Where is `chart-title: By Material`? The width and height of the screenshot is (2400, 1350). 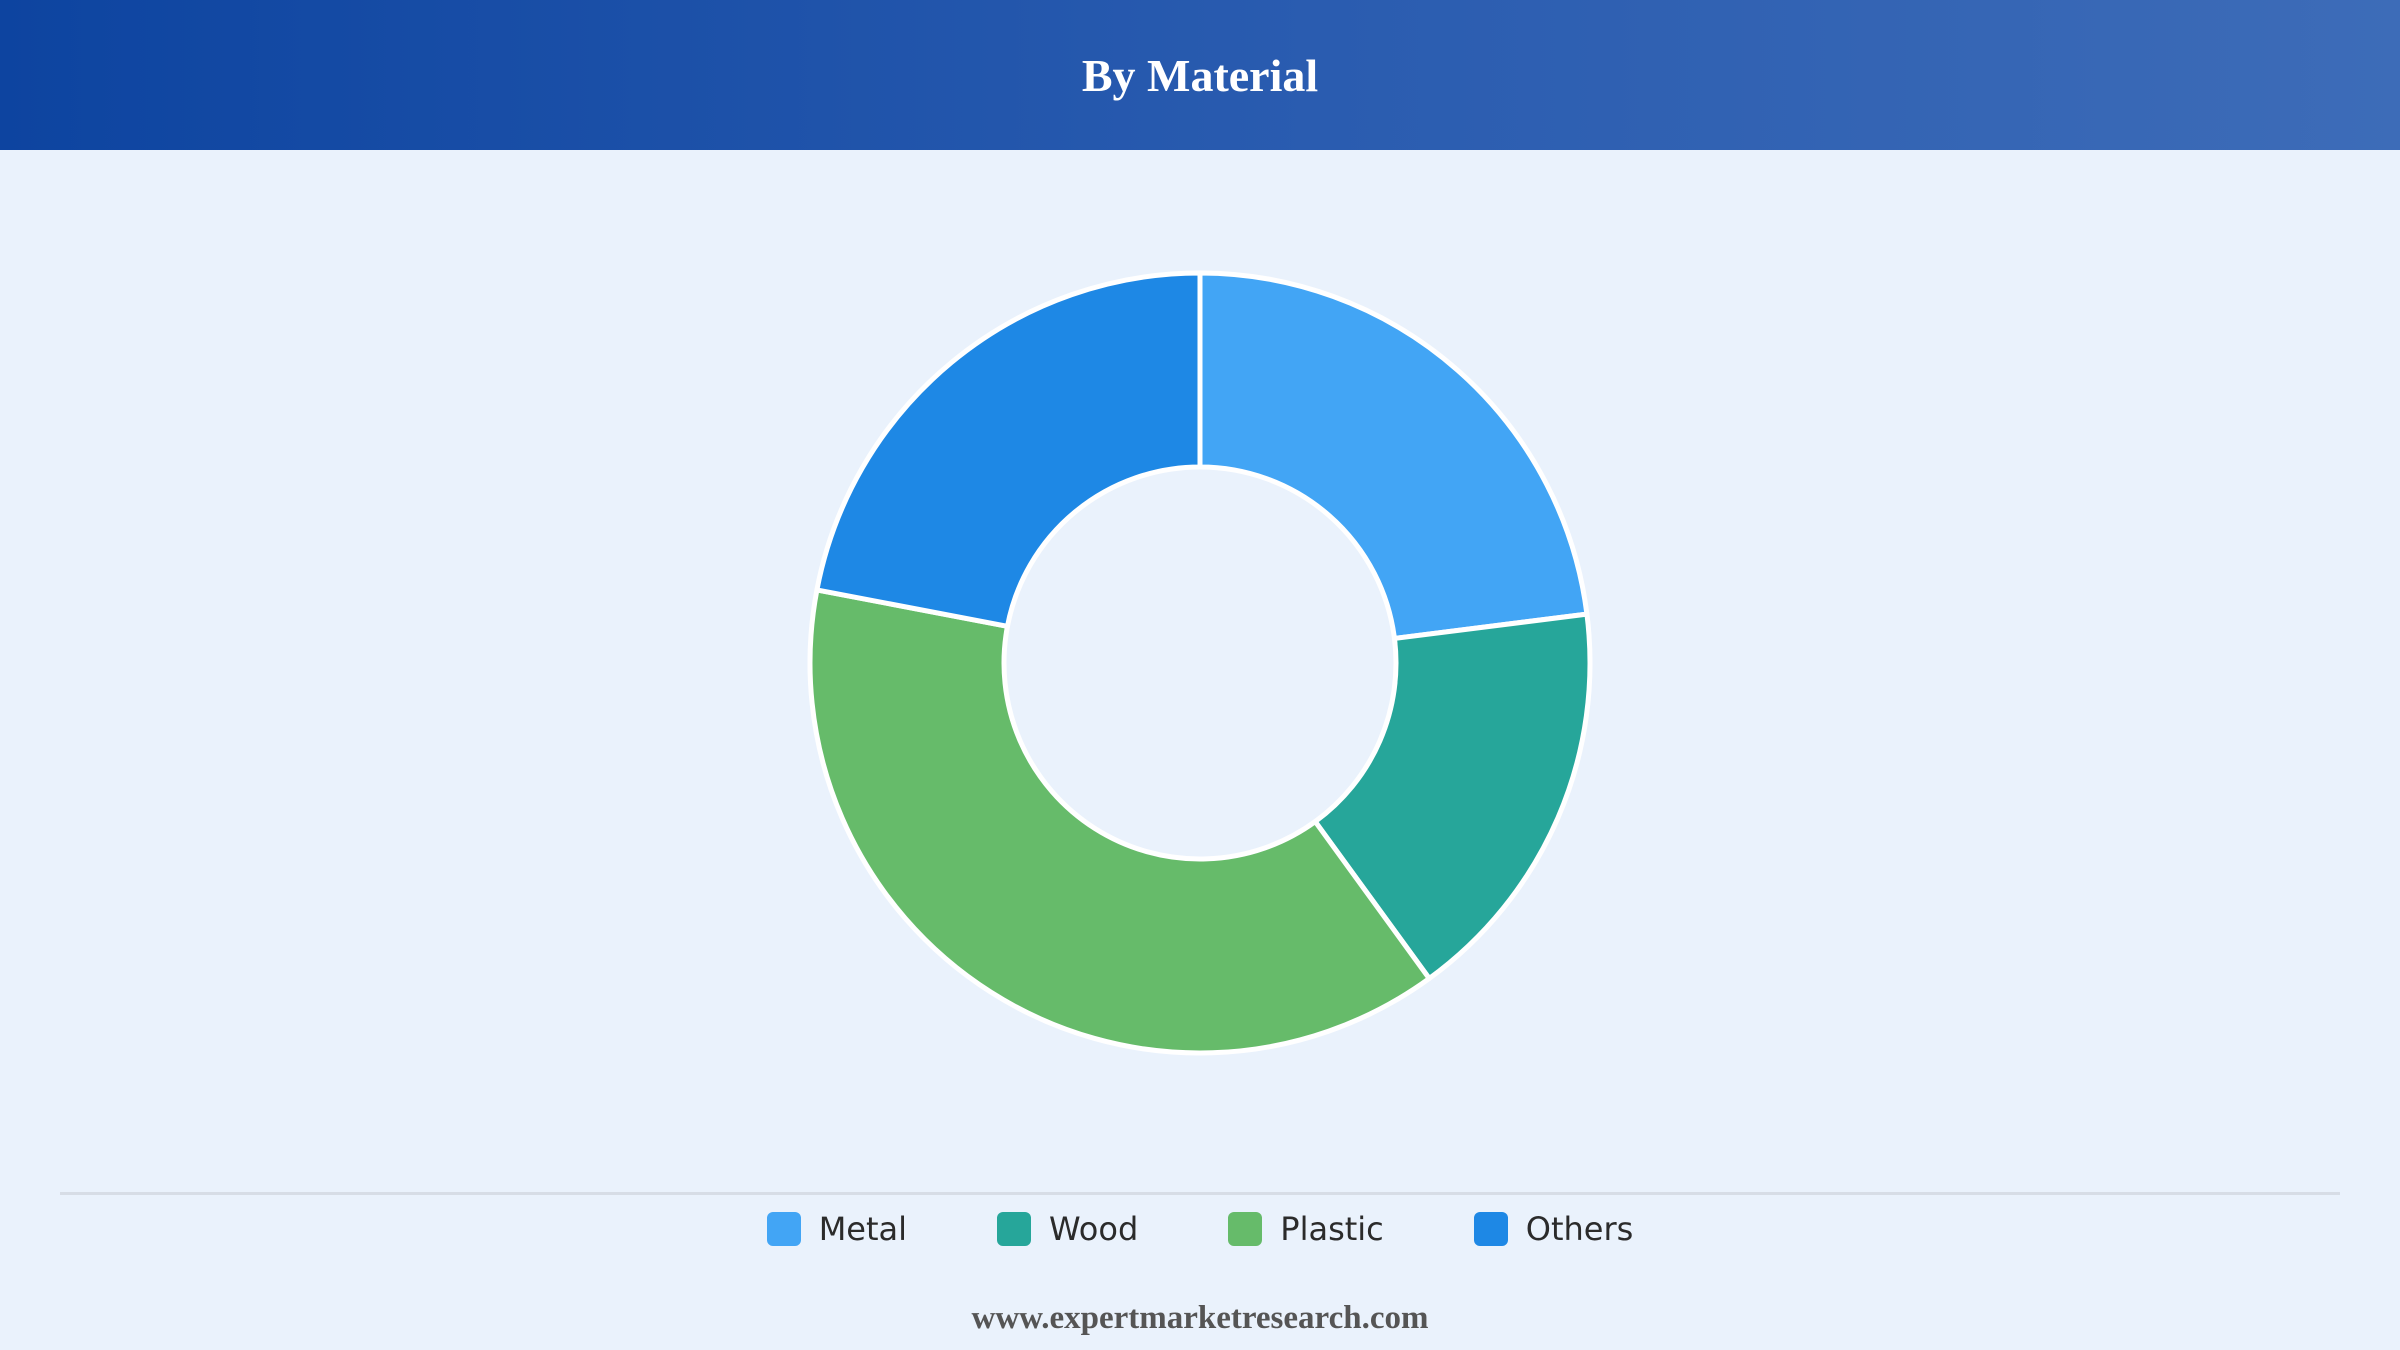
chart-title: By Material is located at coordinates (1200, 75).